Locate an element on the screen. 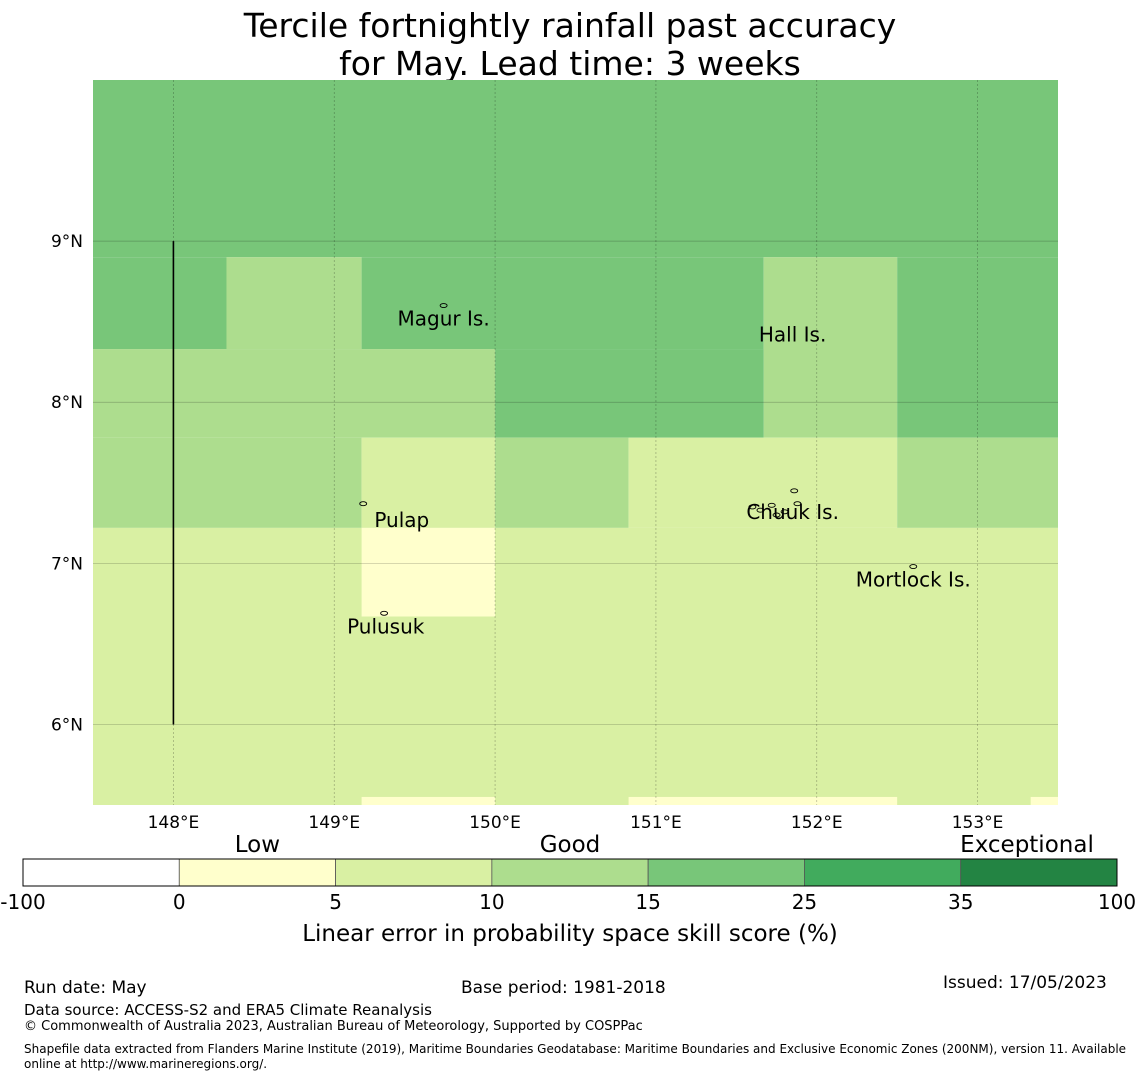 This screenshot has width=1140, height=1080. colorbar-tick-label: 15 is located at coordinates (647, 902).